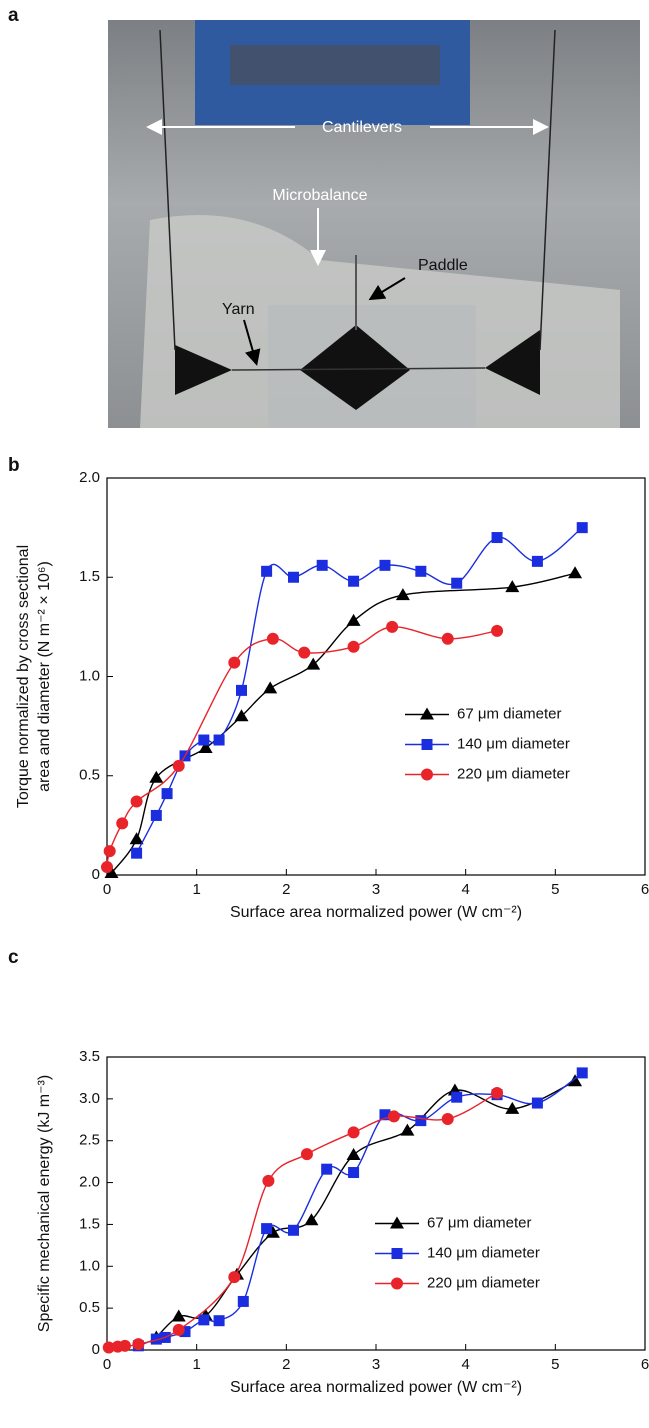 Image resolution: width=649 pixels, height=1428 pixels. Describe the element at coordinates (555, 889) in the screenshot. I see `x-tick-label: 5` at that location.